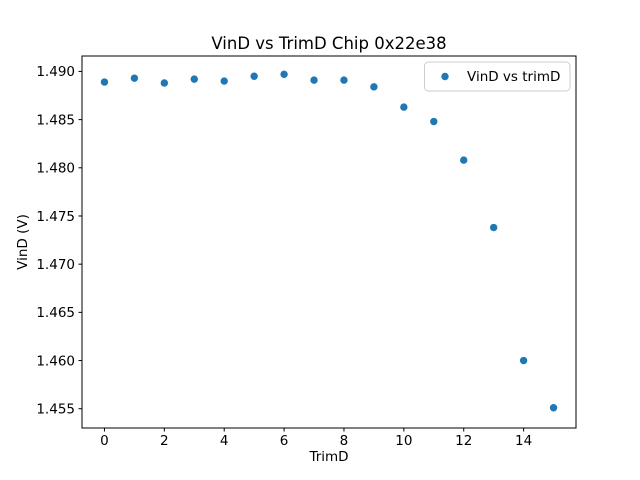 The height and width of the screenshot is (480, 640). Describe the element at coordinates (403, 441) in the screenshot. I see `x-tick-label: 10` at that location.